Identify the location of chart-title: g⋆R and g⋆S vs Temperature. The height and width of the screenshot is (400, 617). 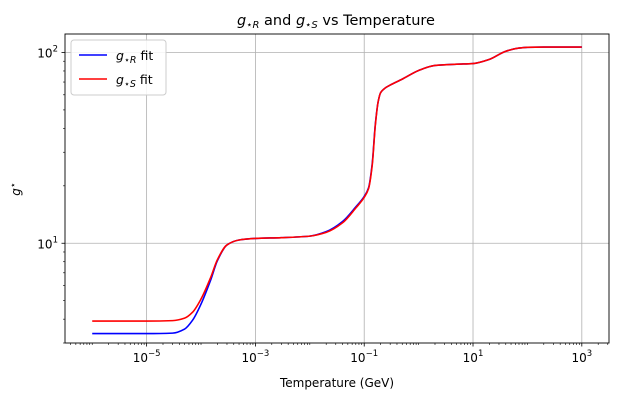
(336, 22).